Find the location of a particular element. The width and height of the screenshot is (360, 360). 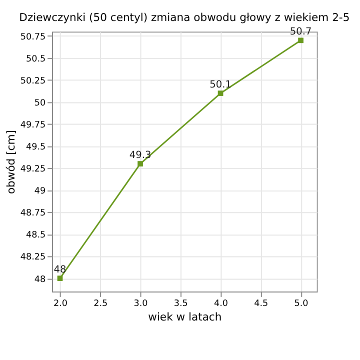

y-tick-label: 50.75 is located at coordinates (33, 37).